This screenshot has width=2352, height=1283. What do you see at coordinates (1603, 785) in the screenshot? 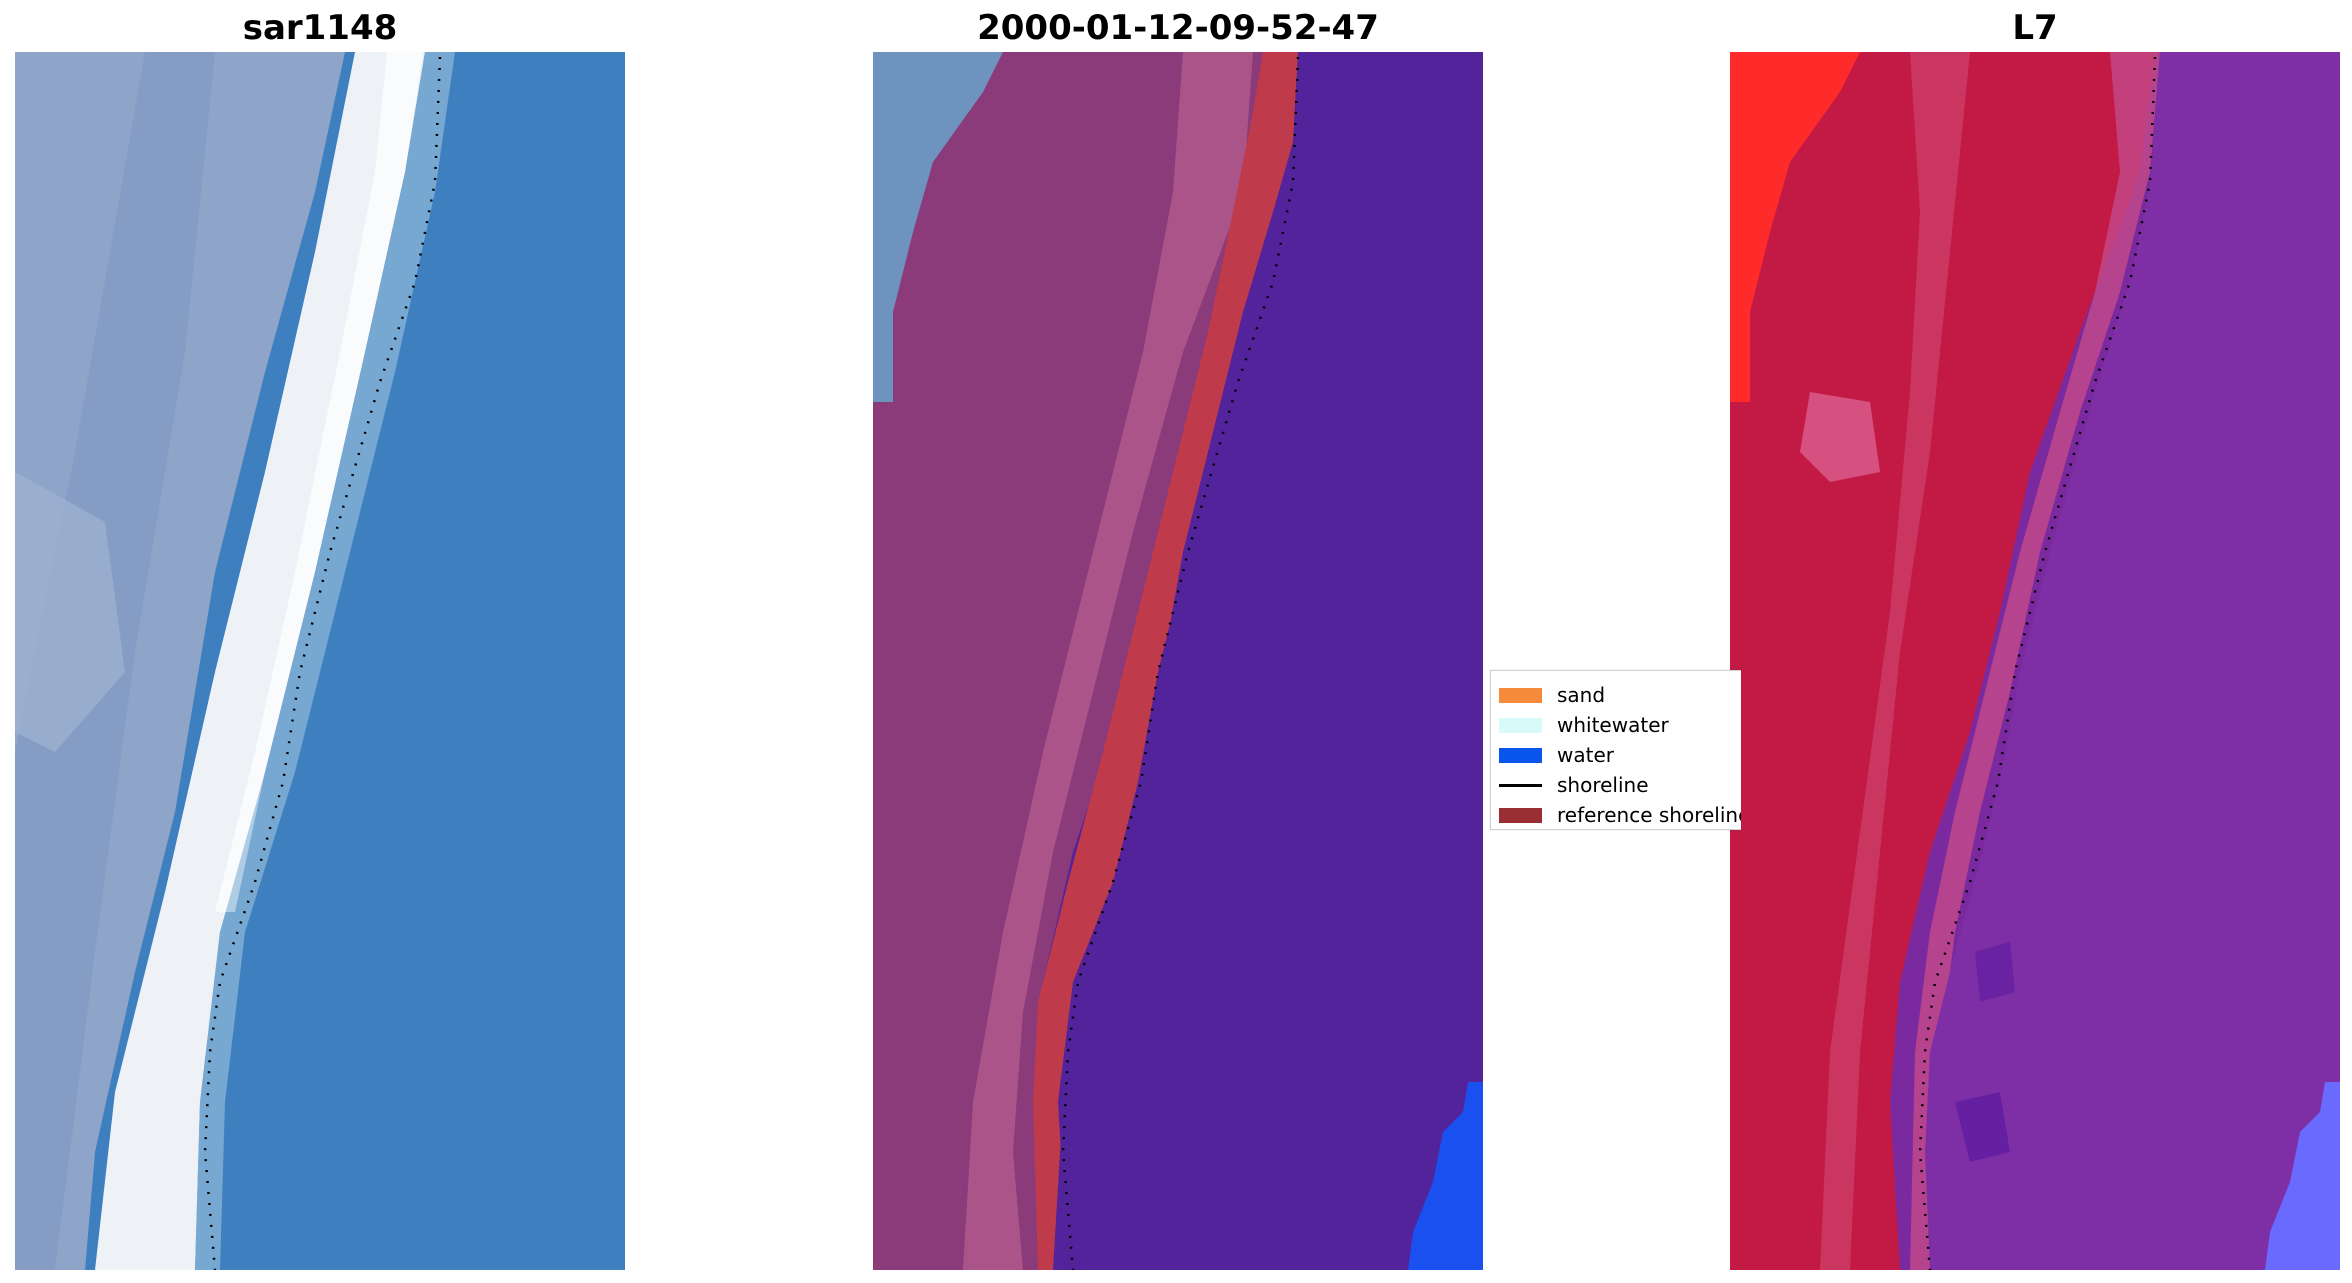
I see `legend-label-shoreline: shoreline` at bounding box center [1603, 785].